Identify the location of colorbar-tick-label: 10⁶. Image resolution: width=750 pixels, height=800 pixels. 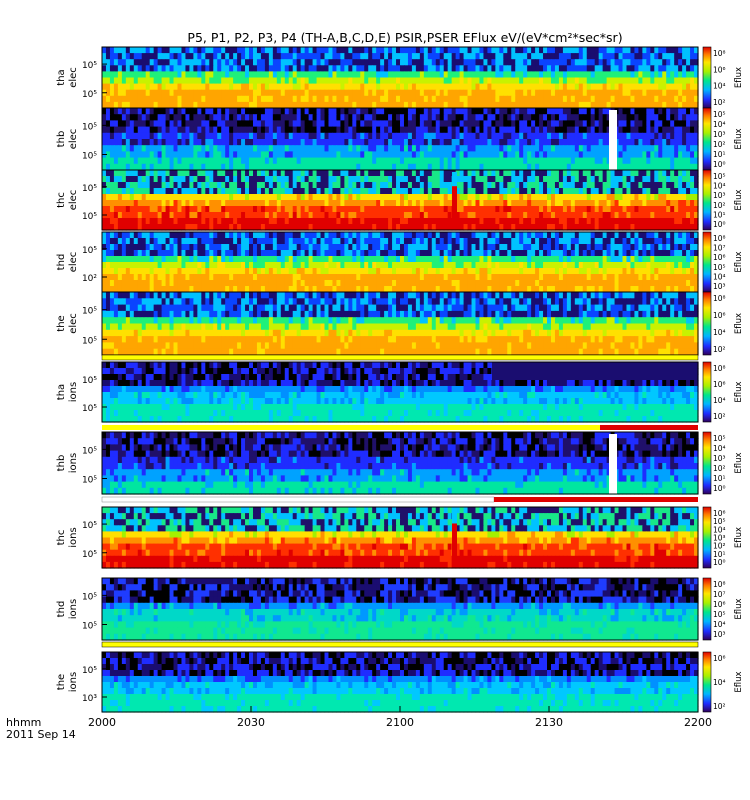
(719, 69).